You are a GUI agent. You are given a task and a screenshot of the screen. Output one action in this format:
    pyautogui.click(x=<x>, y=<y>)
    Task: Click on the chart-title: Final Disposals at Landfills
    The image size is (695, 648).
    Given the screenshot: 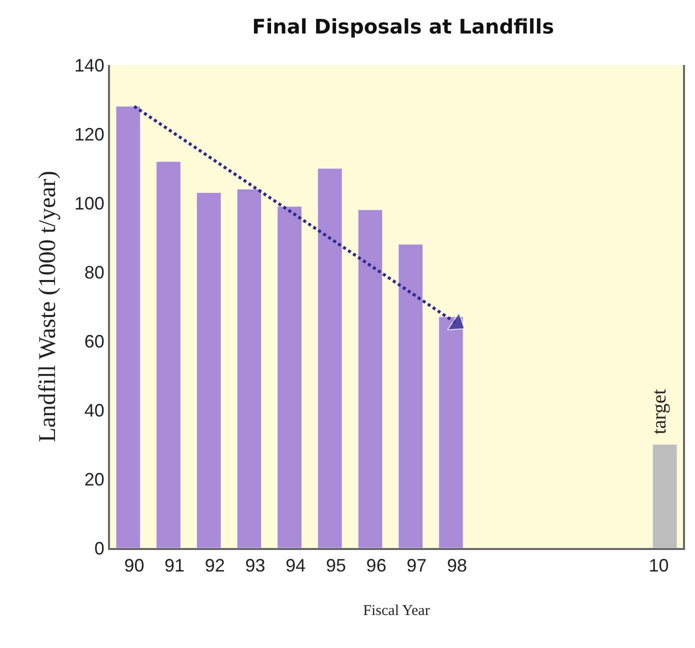 What is the action you would take?
    pyautogui.click(x=403, y=26)
    